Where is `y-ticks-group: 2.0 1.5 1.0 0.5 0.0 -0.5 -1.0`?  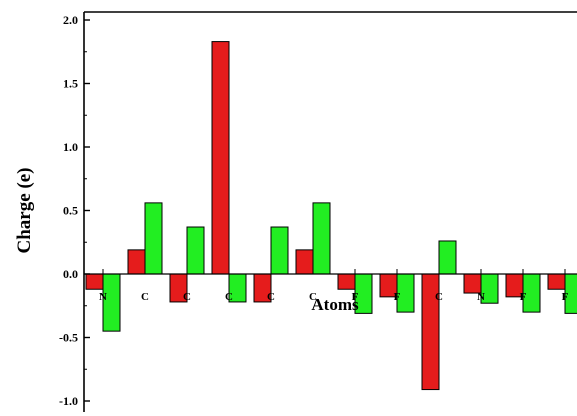 y-ticks-group: 2.0 1.5 1.0 0.5 0.0 -0.5 -1.0 is located at coordinates (74, 210).